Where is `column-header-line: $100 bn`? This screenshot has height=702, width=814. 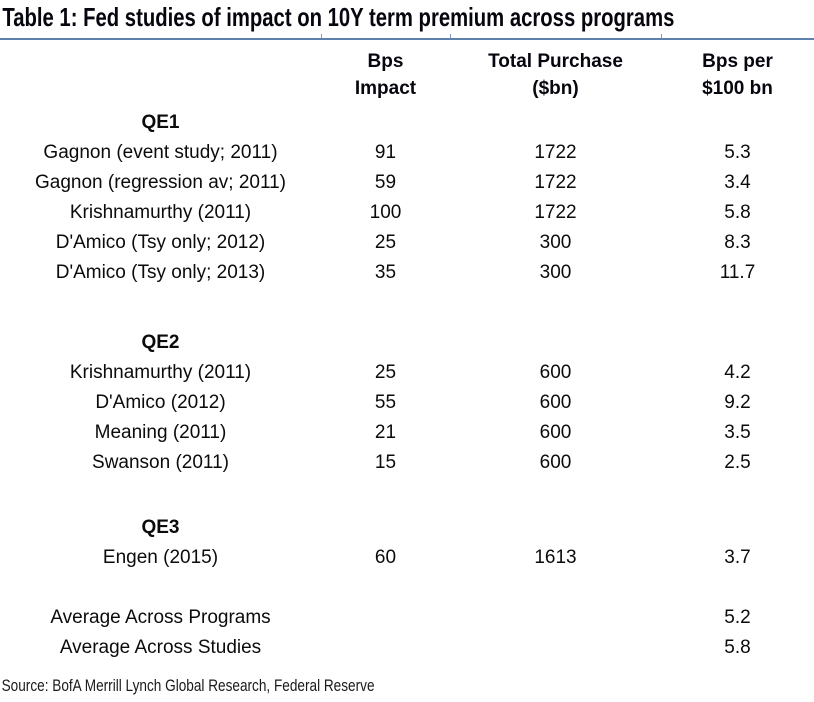 column-header-line: $100 bn is located at coordinates (737, 88).